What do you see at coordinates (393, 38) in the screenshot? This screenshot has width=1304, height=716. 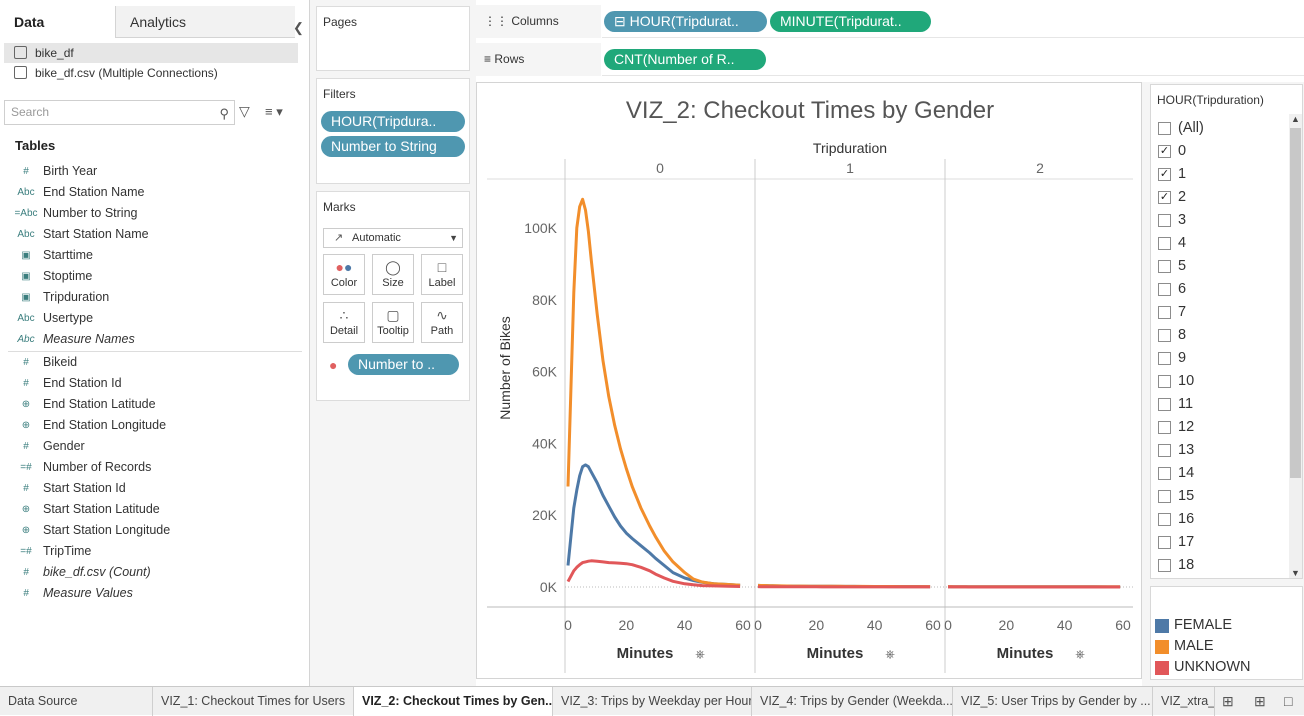 I see `pages-card: Pages` at bounding box center [393, 38].